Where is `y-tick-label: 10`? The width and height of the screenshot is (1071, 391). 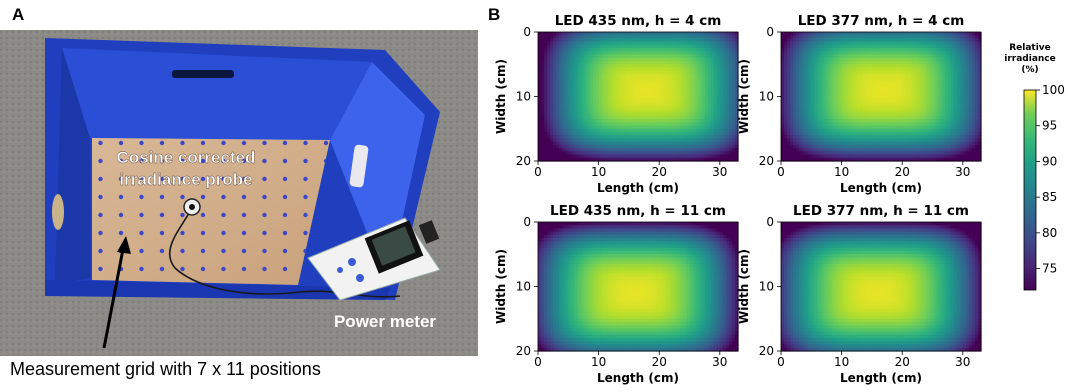 y-tick-label: 10 is located at coordinates (523, 97).